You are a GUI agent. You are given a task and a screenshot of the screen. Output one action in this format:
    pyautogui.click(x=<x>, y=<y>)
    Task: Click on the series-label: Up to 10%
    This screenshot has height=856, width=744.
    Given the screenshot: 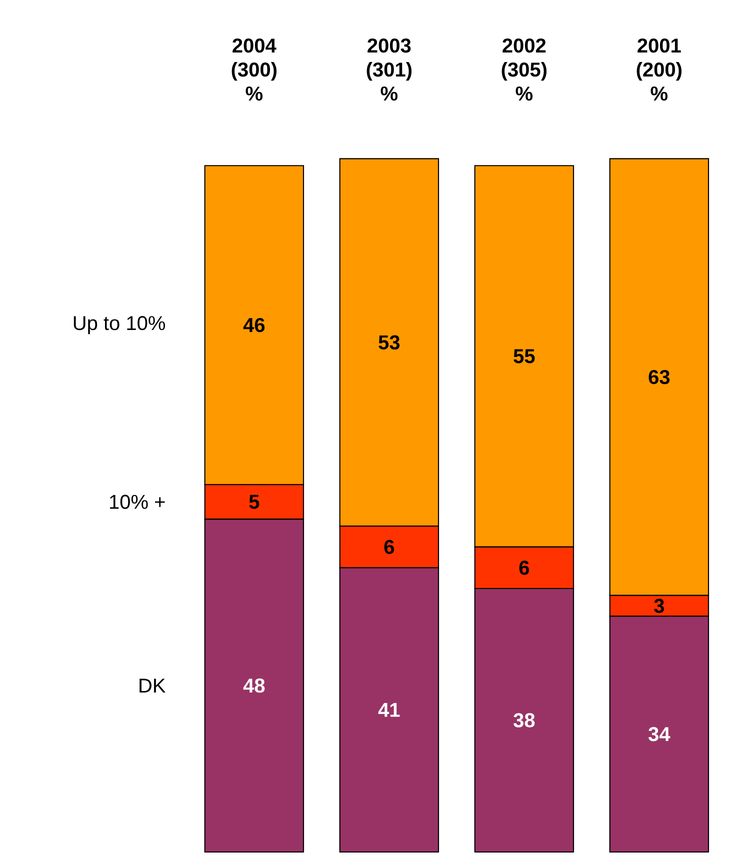 What is the action you would take?
    pyautogui.click(x=120, y=325)
    